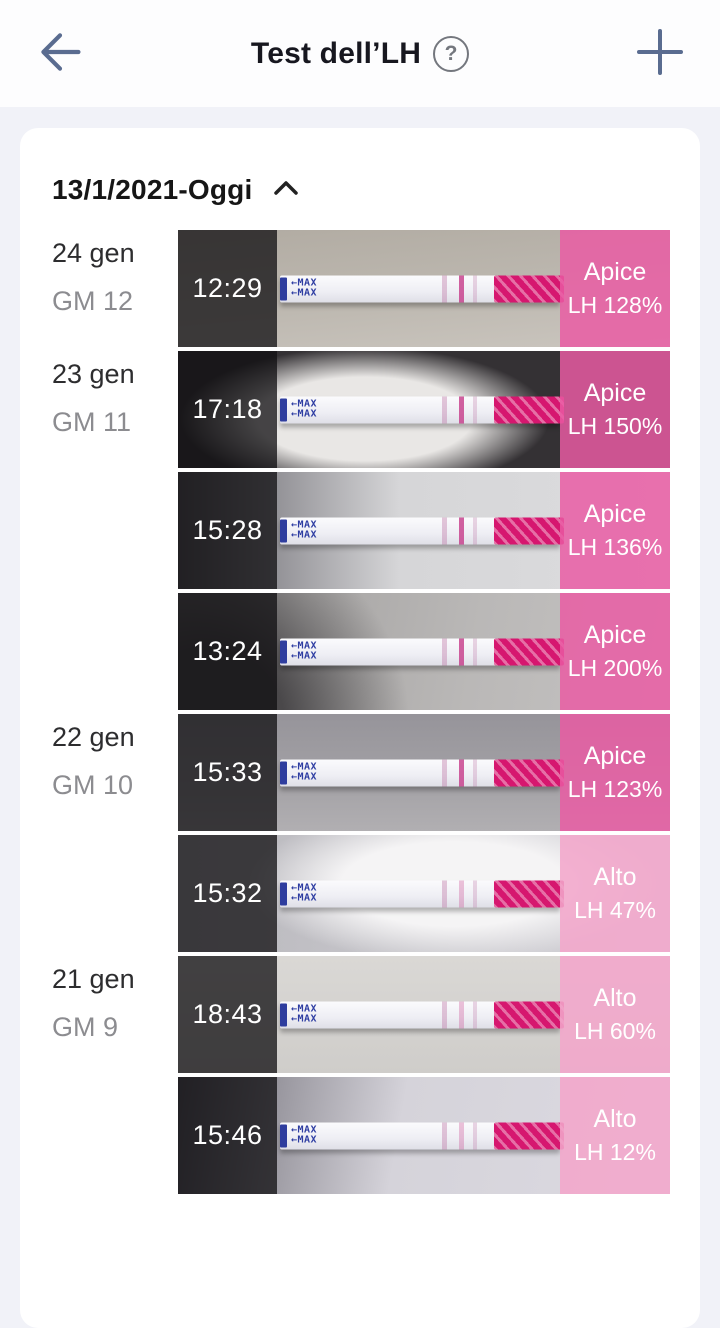 The height and width of the screenshot is (1328, 720). What do you see at coordinates (152, 189) in the screenshot?
I see `date-range-label: 13/1/2021-Oggi` at bounding box center [152, 189].